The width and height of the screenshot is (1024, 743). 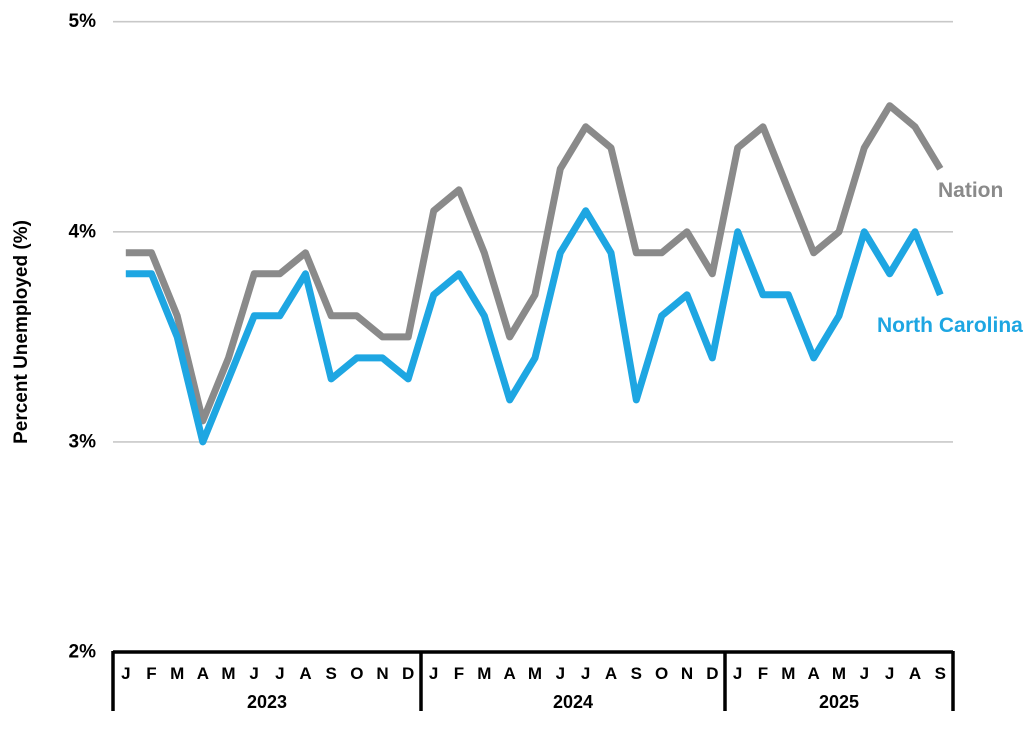 What do you see at coordinates (535, 673) in the screenshot?
I see `month-tick-2024-4: M` at bounding box center [535, 673].